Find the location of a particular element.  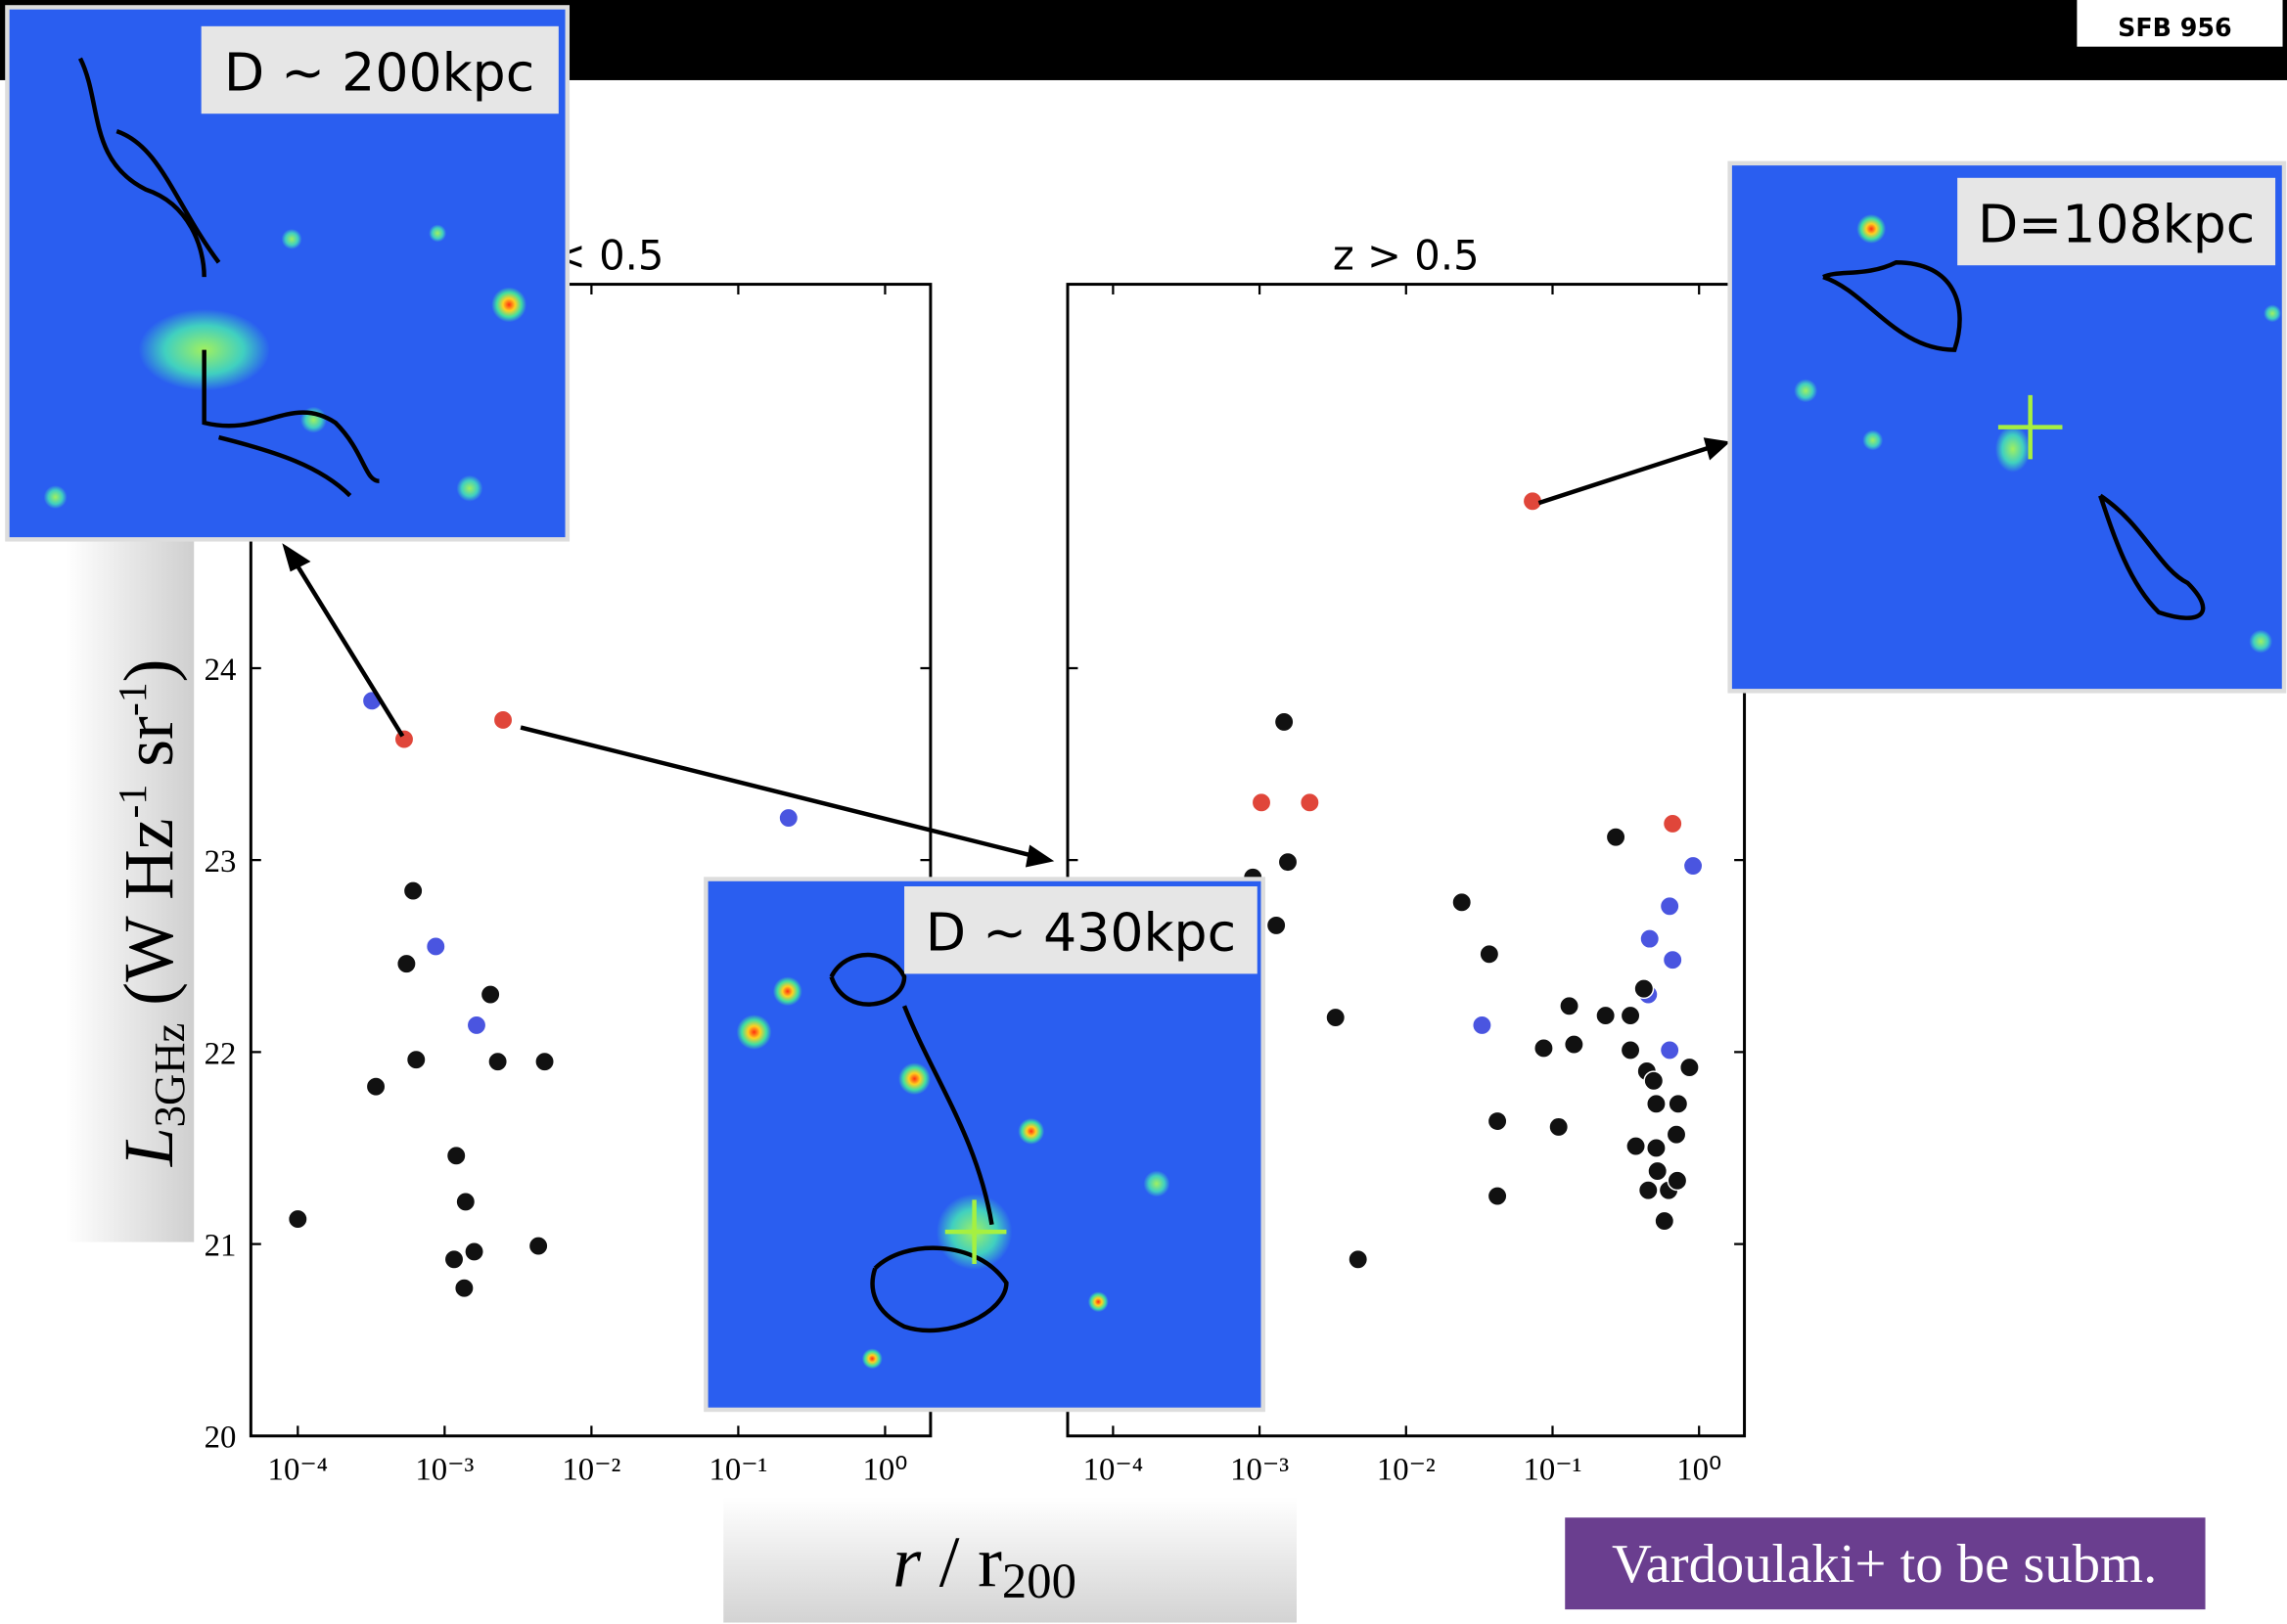

inset-label: D ~ 200kpc is located at coordinates (379, 72).